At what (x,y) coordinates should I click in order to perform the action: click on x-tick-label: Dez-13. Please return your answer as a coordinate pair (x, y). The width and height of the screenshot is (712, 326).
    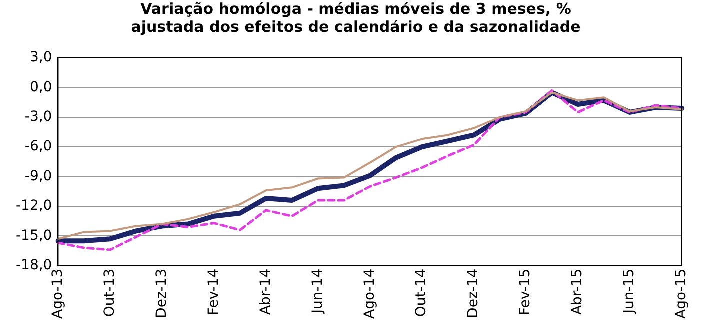
    Looking at the image, I should click on (162, 293).